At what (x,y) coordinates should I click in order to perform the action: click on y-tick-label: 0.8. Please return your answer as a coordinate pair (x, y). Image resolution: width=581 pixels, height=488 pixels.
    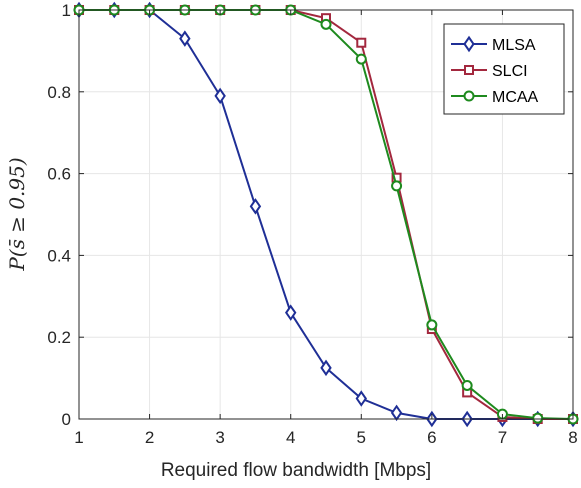
    Looking at the image, I should click on (59, 92).